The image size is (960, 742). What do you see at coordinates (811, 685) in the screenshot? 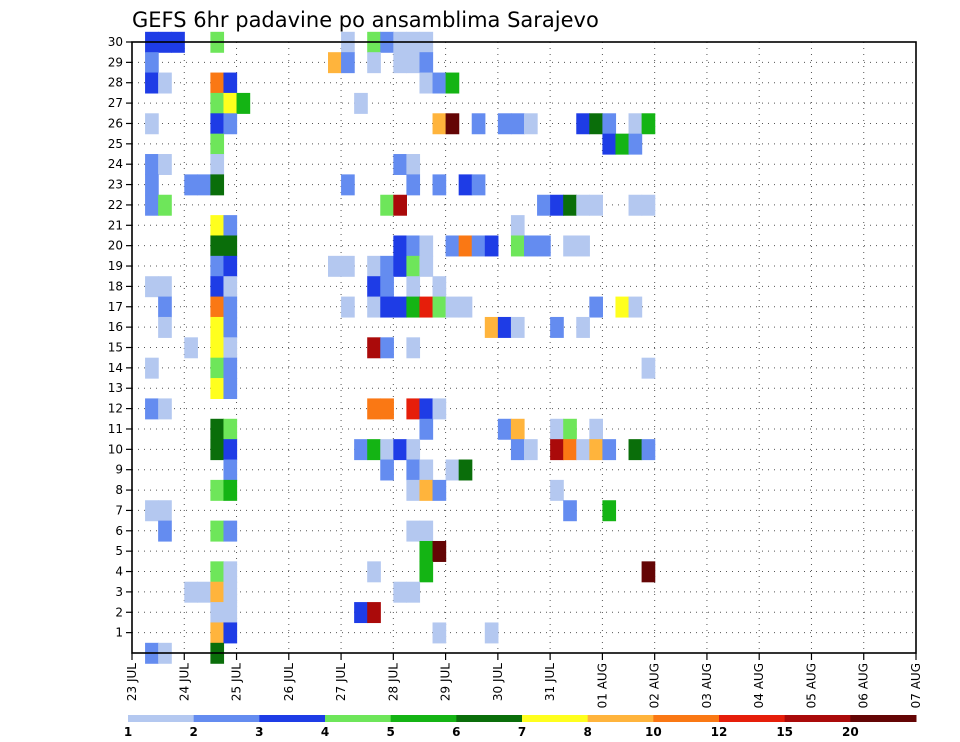
I see `x-tick-label: 05 AUG` at bounding box center [811, 685].